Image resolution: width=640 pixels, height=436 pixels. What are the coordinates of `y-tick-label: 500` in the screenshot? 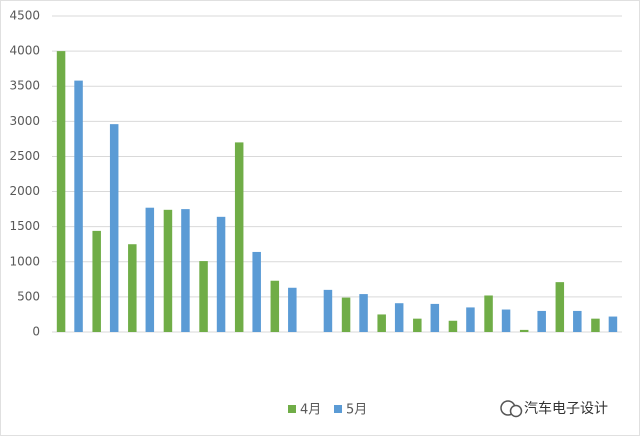 It's located at (28, 296).